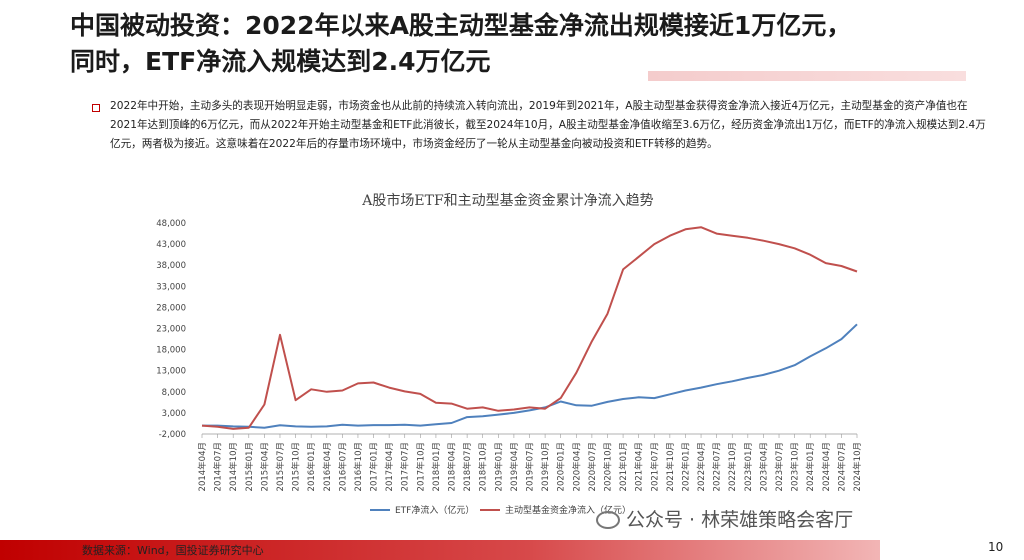  I want to click on x-tick-label: 2014年07月, so click(218, 466).